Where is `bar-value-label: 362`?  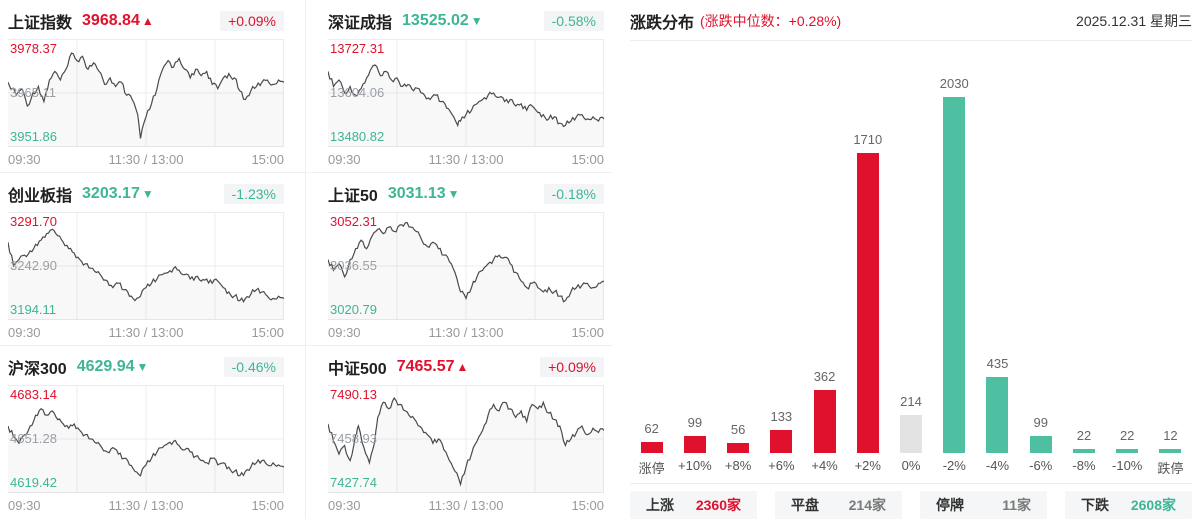
bar-value-label: 362 is located at coordinates (824, 376).